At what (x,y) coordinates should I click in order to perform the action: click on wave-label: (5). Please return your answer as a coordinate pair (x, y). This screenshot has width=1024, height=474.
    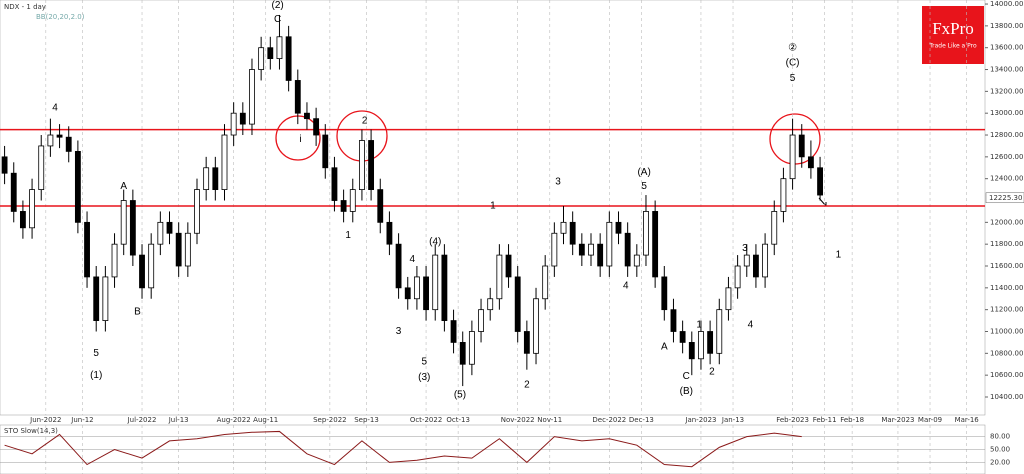
    Looking at the image, I should click on (460, 394).